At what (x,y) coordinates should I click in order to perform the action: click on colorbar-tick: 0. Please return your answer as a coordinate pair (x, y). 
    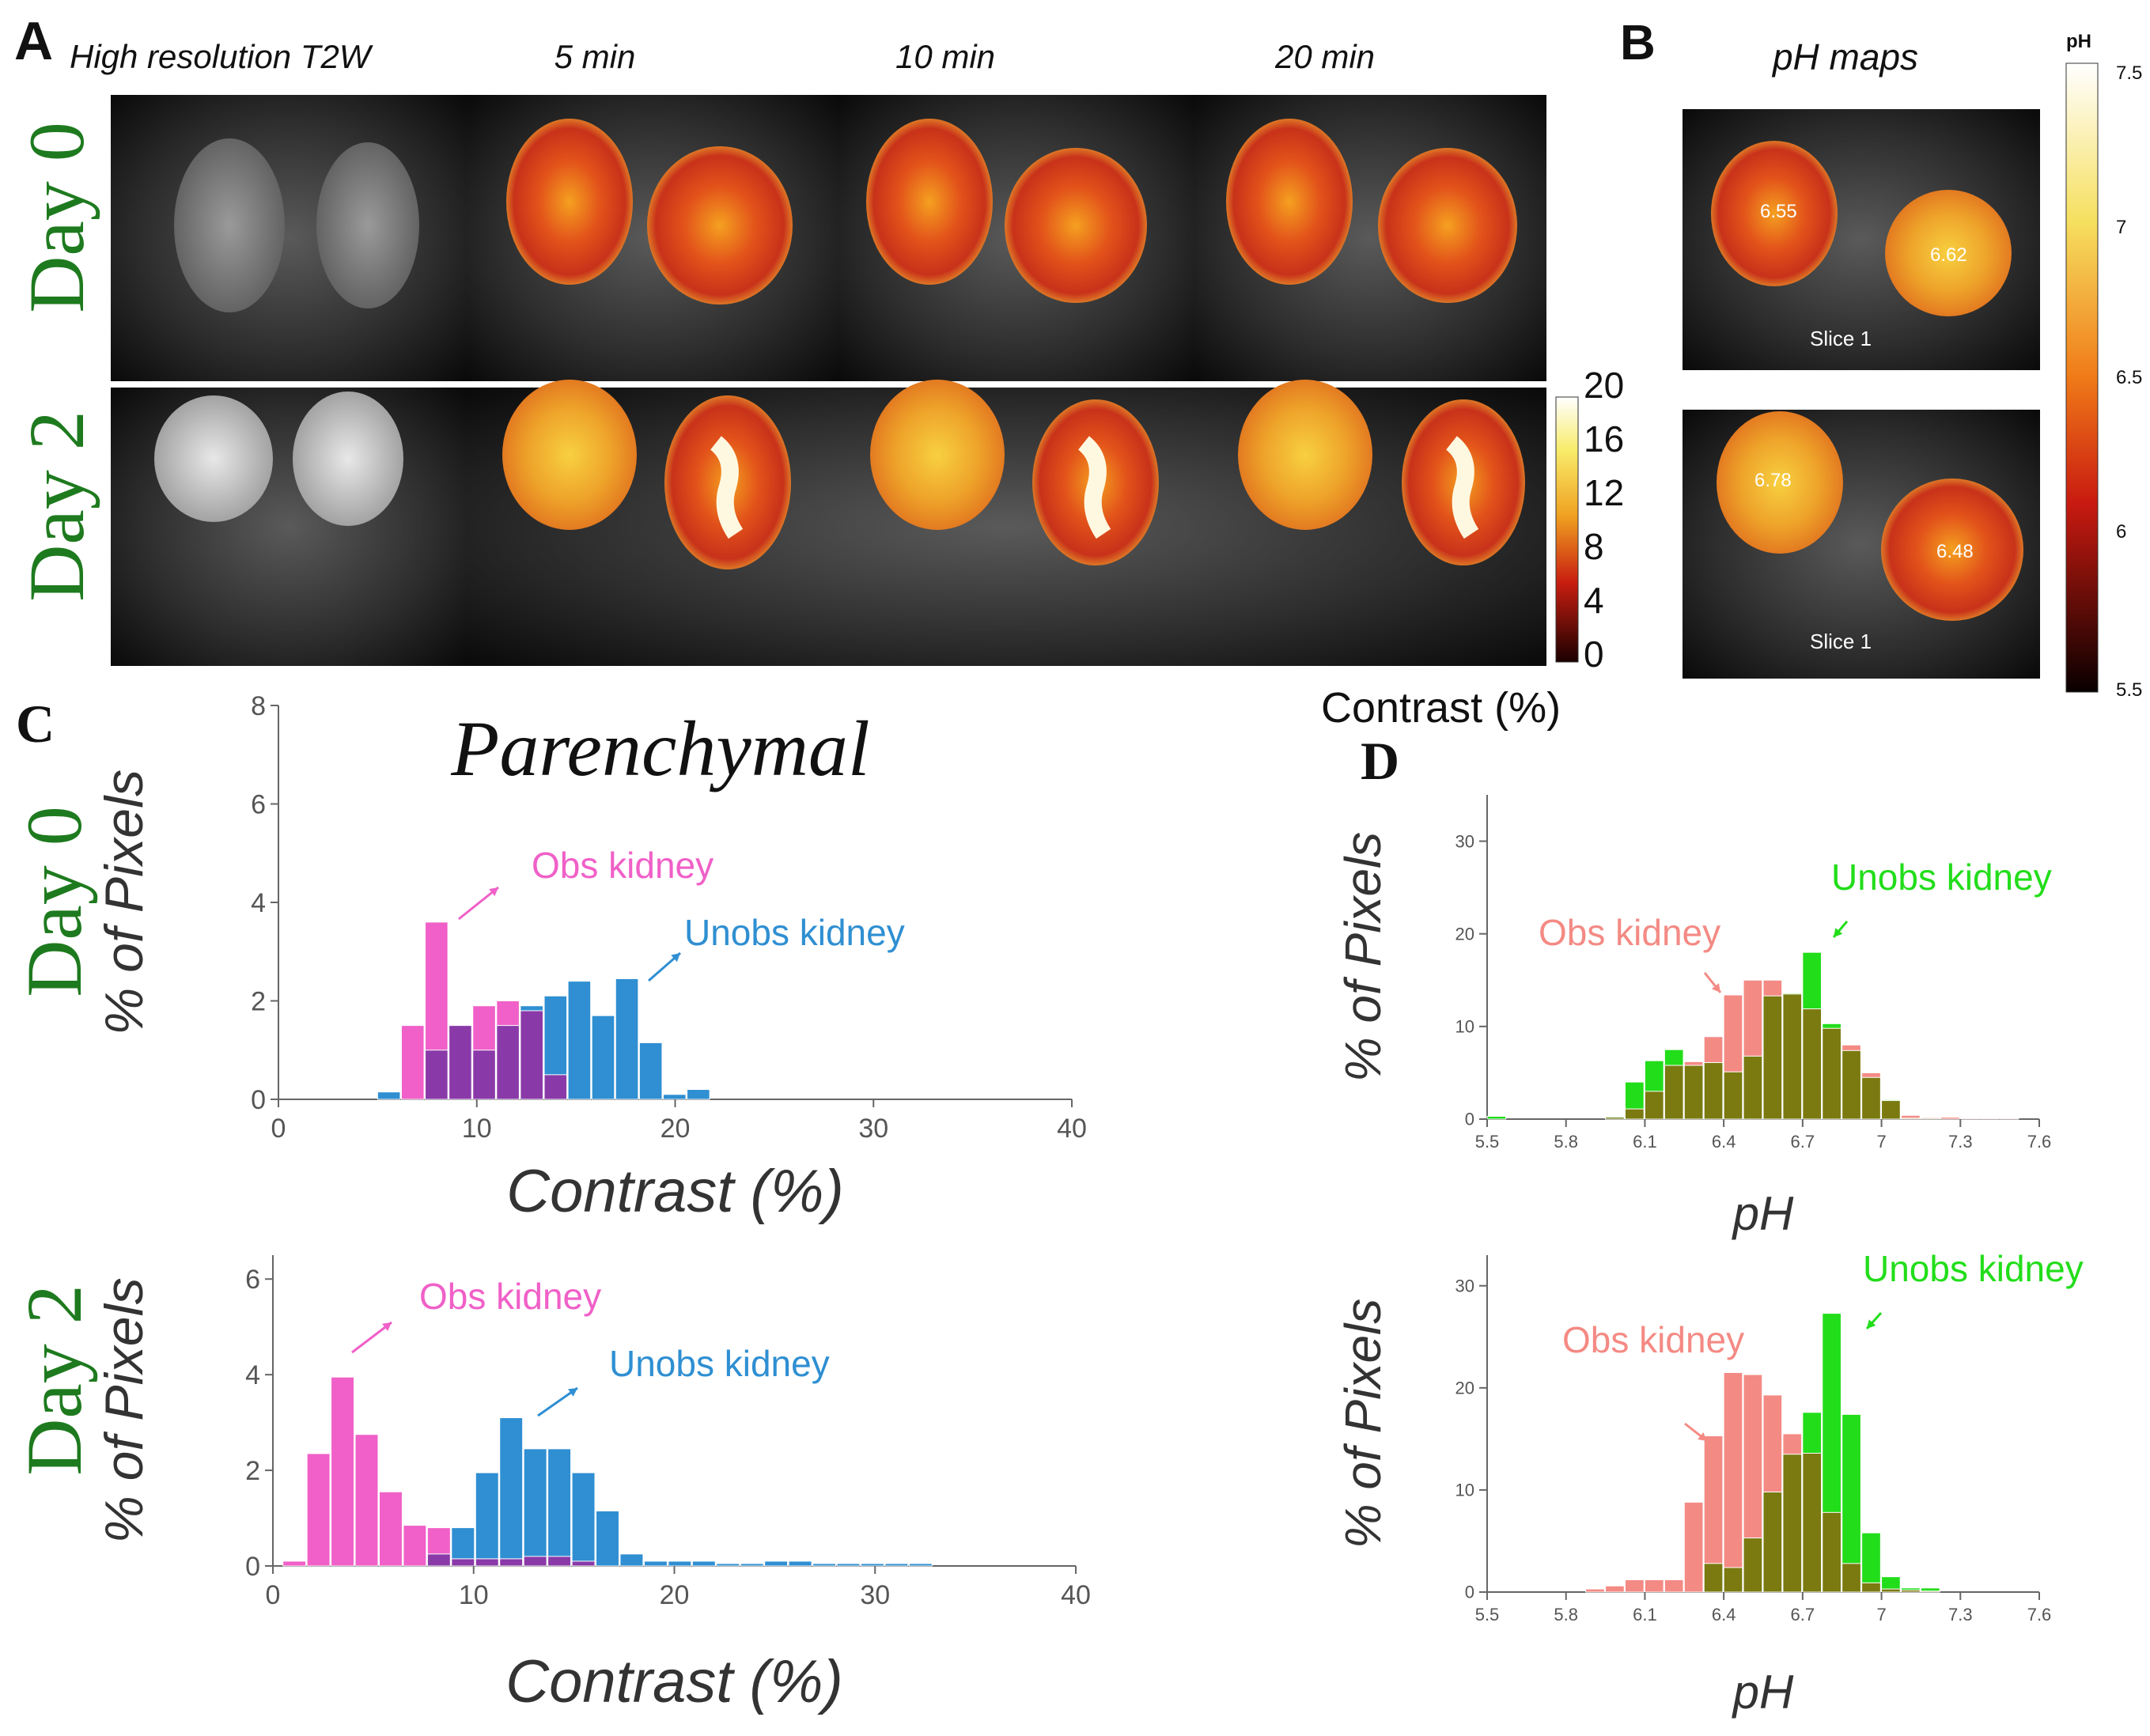
    Looking at the image, I should click on (1594, 654).